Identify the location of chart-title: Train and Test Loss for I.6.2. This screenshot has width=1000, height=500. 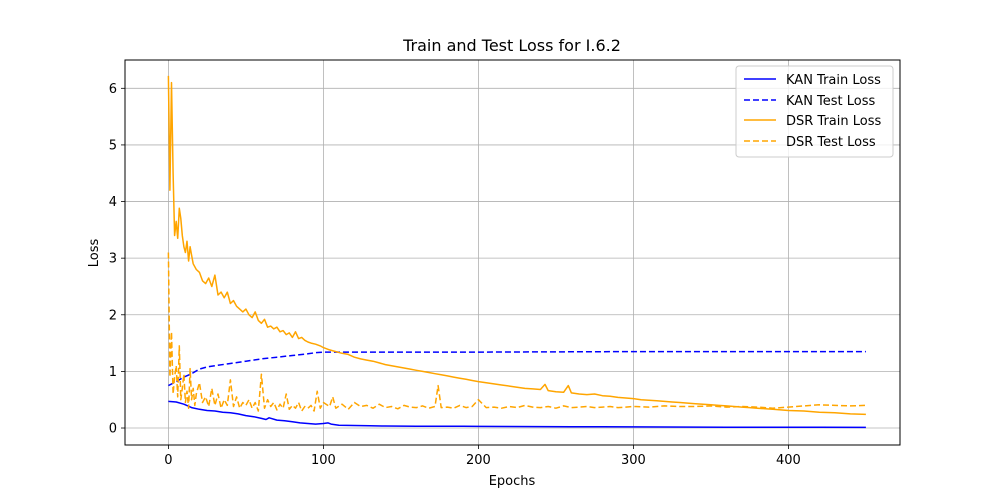
(511, 45).